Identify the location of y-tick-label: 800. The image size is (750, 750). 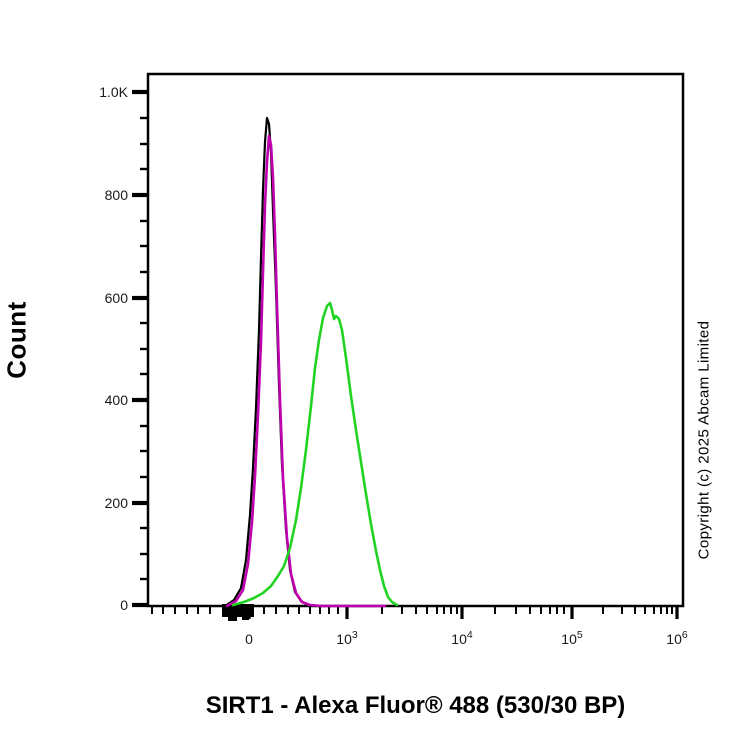
(116, 195).